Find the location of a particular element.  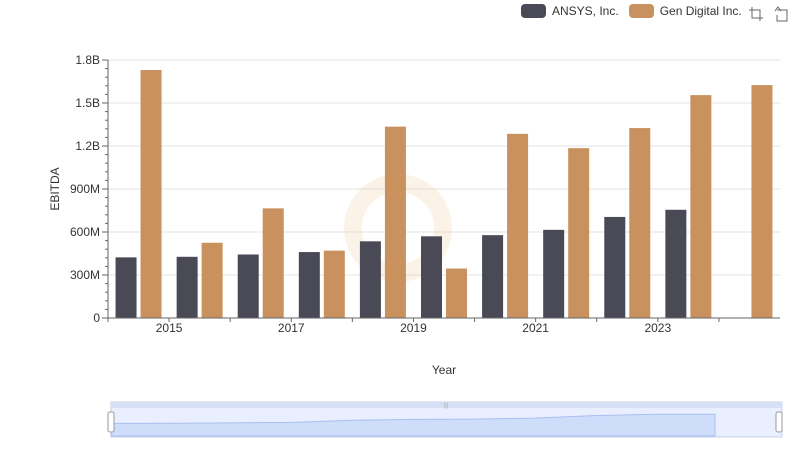

legend-label-gen-digital: Gen Digital Inc. is located at coordinates (700, 11).